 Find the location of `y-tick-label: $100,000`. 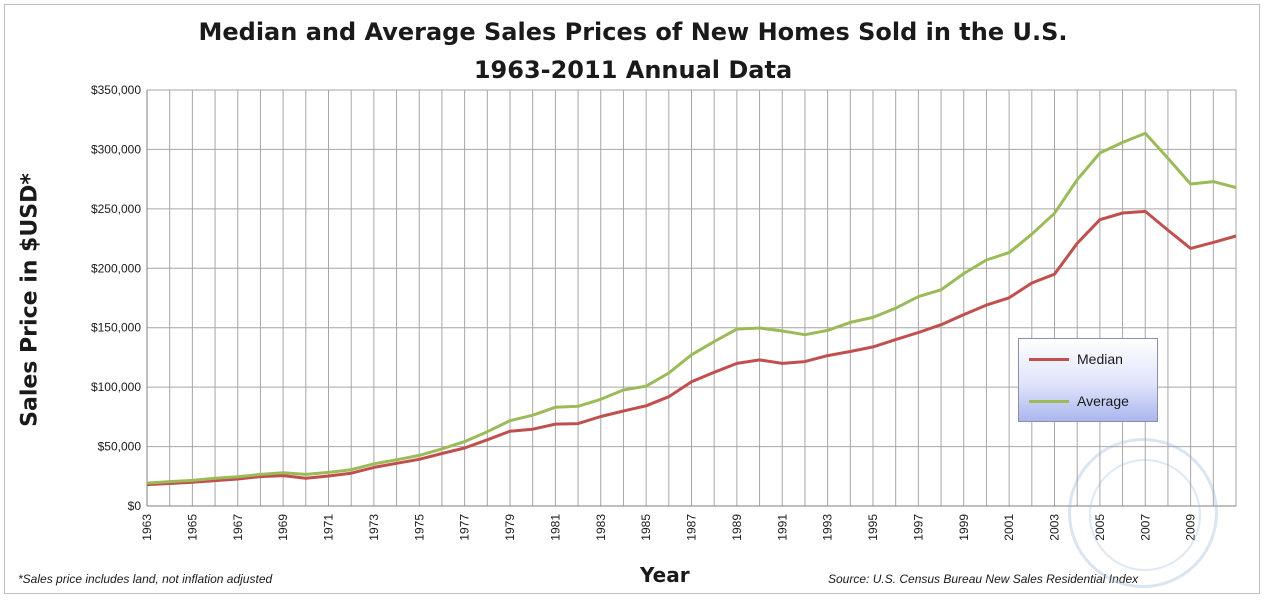

y-tick-label: $100,000 is located at coordinates (116, 387).